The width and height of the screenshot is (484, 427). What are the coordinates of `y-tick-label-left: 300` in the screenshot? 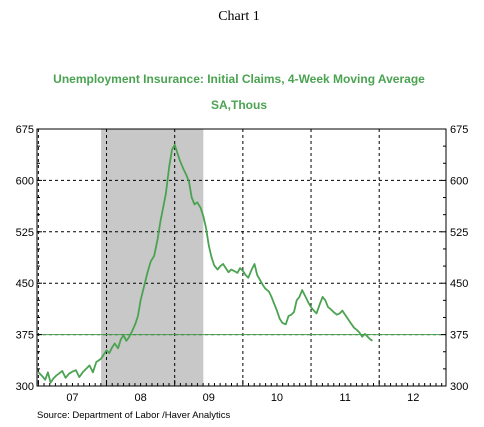 It's located at (25, 387).